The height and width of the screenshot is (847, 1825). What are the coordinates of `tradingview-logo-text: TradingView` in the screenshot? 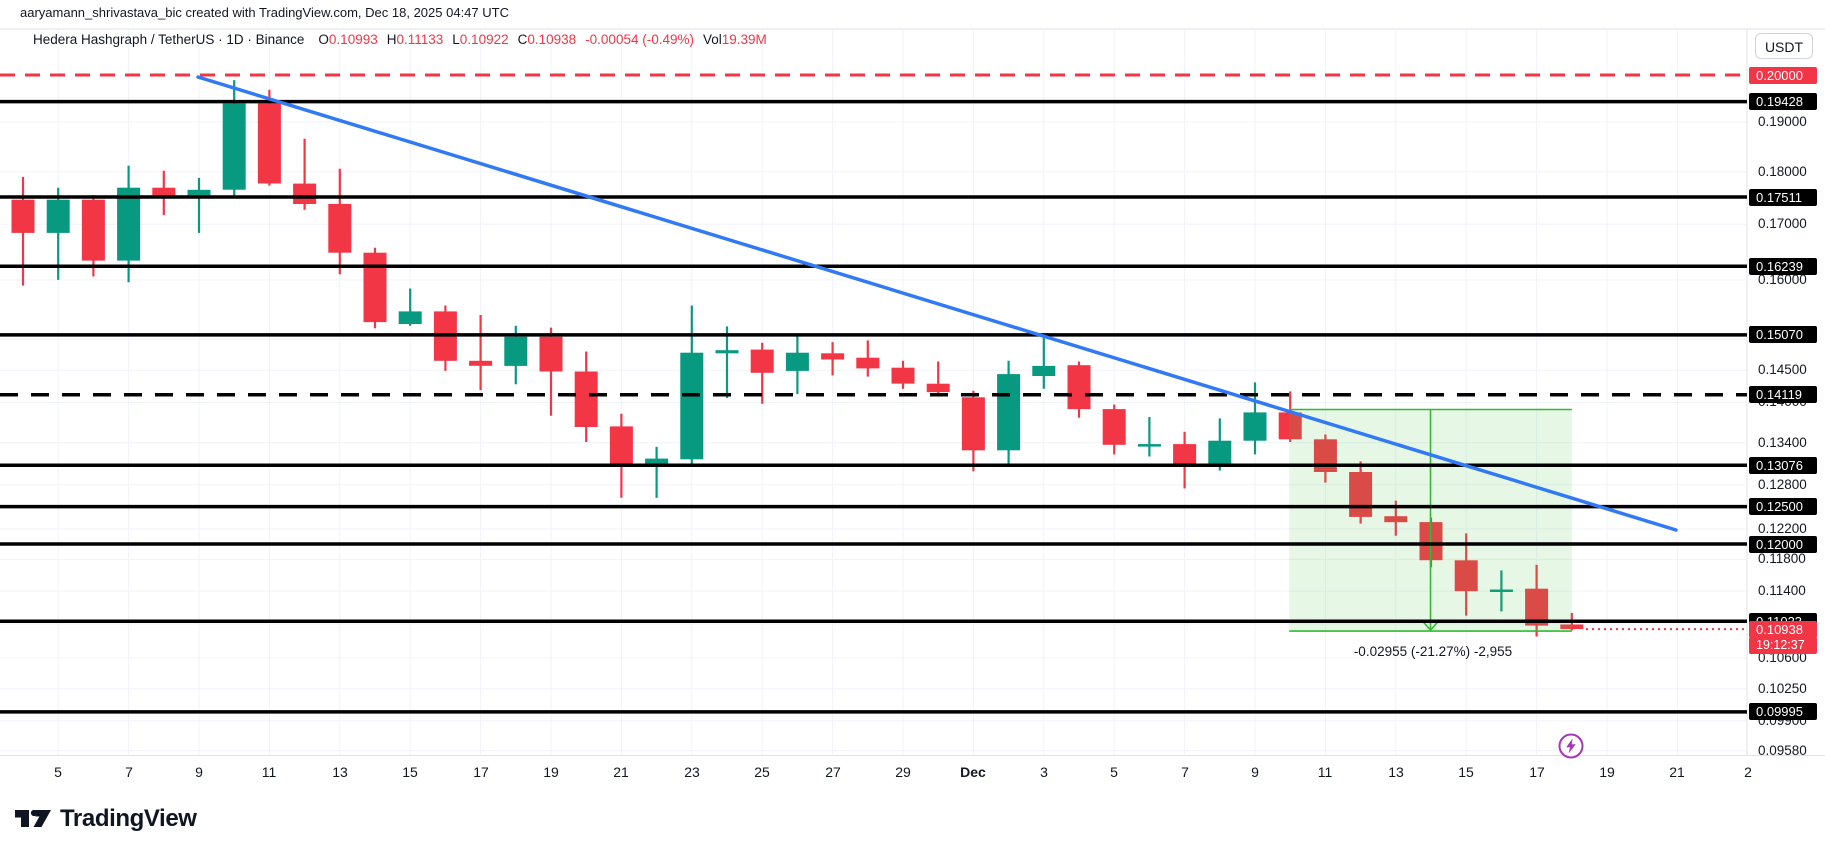 It's located at (128, 818).